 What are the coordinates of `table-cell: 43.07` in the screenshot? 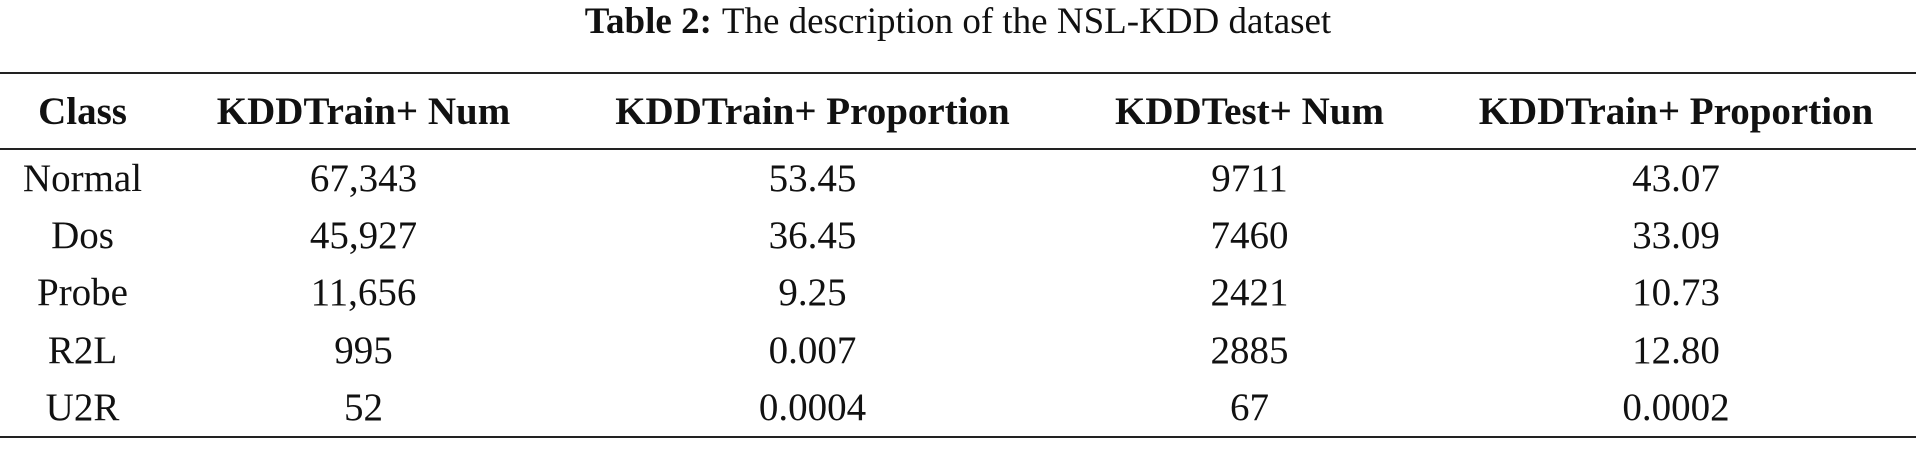 It's located at (1676, 178).